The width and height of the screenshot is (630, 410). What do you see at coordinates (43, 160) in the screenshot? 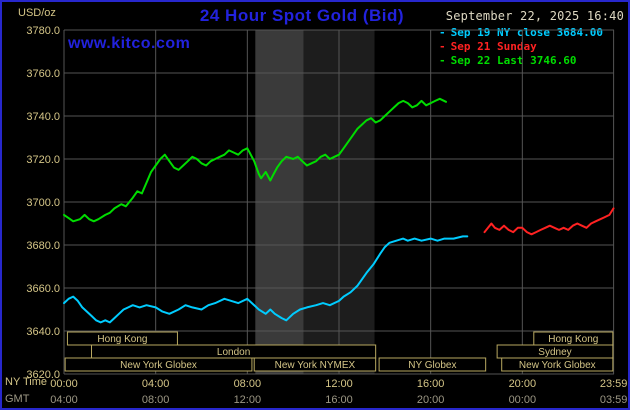
I see `y-tick-label: 3720.0` at bounding box center [43, 160].